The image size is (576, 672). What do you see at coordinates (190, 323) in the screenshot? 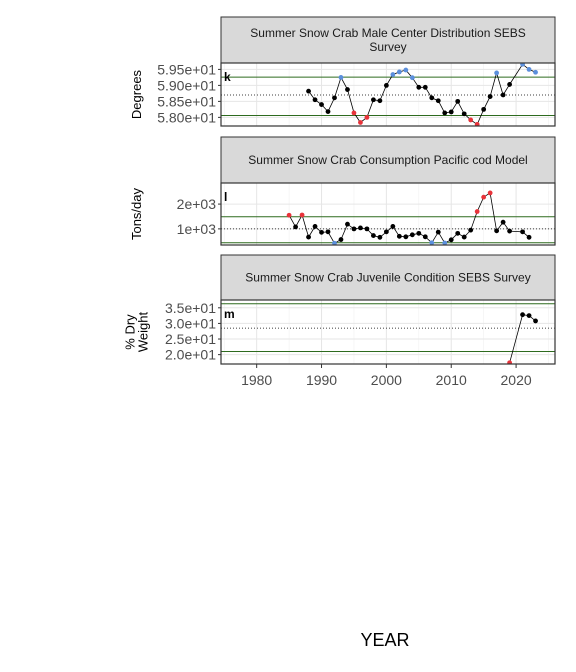
I see `y-tick-label: 3.0e+01` at bounding box center [190, 323].